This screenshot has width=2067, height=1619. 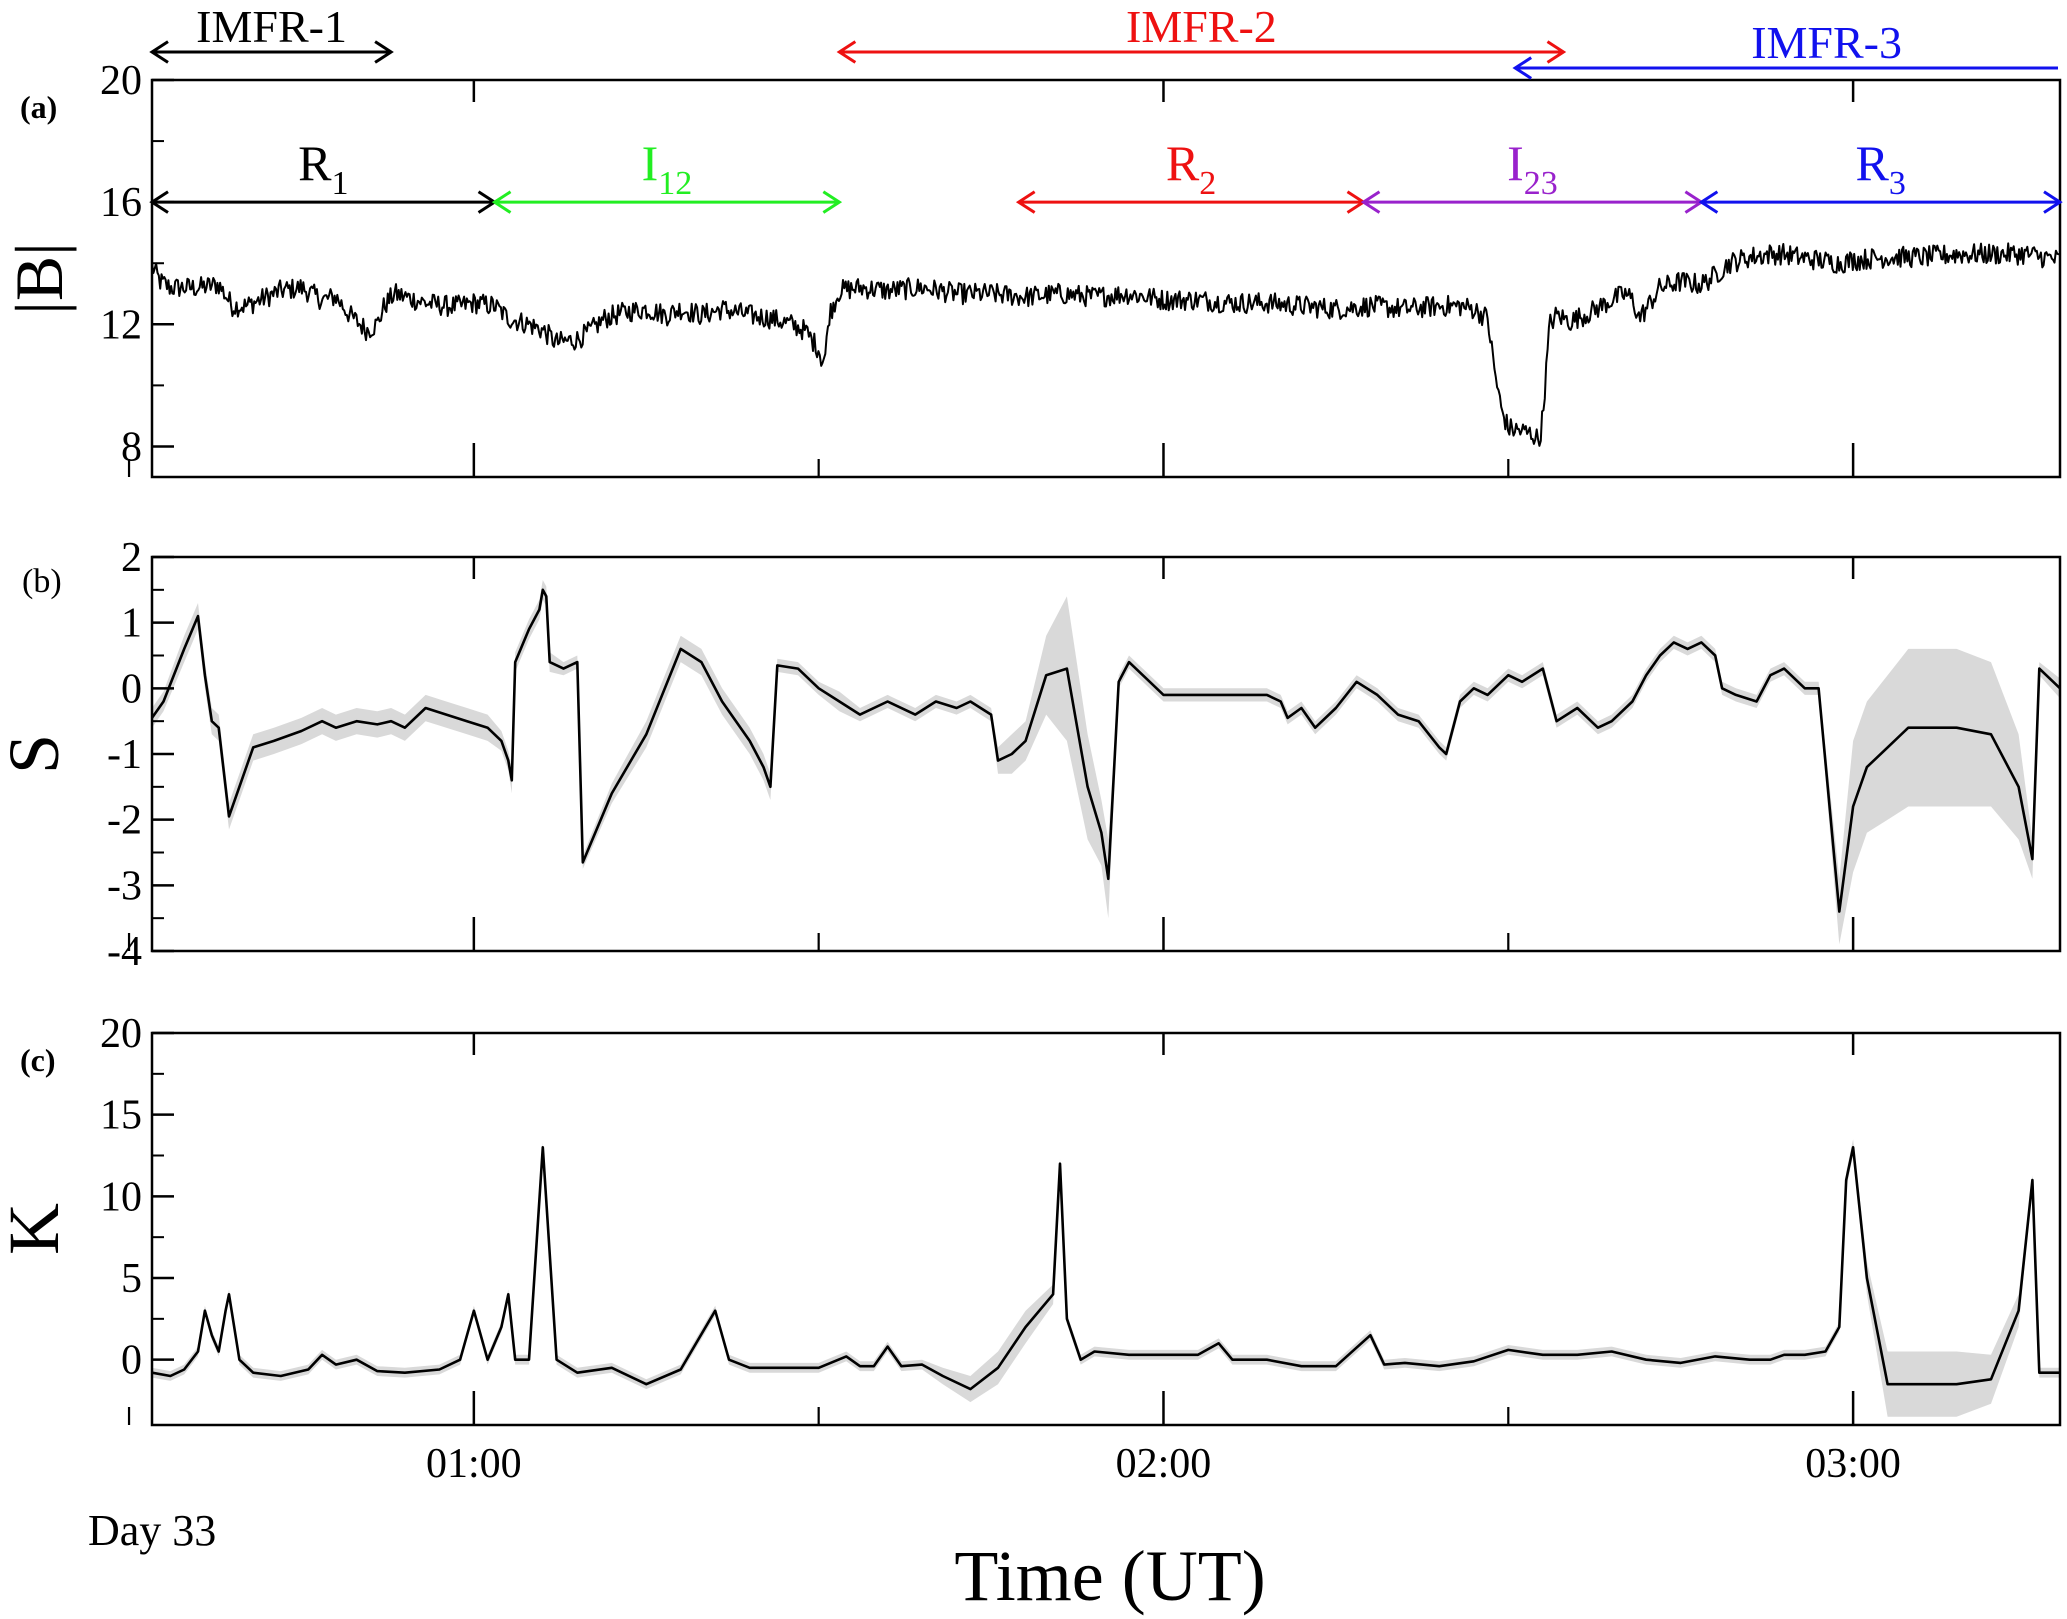 What do you see at coordinates (339, 183) in the screenshot?
I see `interval-label-sub: 1` at bounding box center [339, 183].